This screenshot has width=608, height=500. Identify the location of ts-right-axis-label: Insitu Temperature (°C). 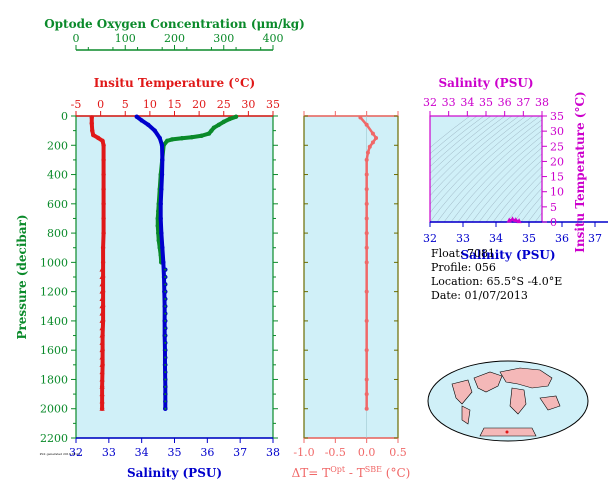
(580, 171).